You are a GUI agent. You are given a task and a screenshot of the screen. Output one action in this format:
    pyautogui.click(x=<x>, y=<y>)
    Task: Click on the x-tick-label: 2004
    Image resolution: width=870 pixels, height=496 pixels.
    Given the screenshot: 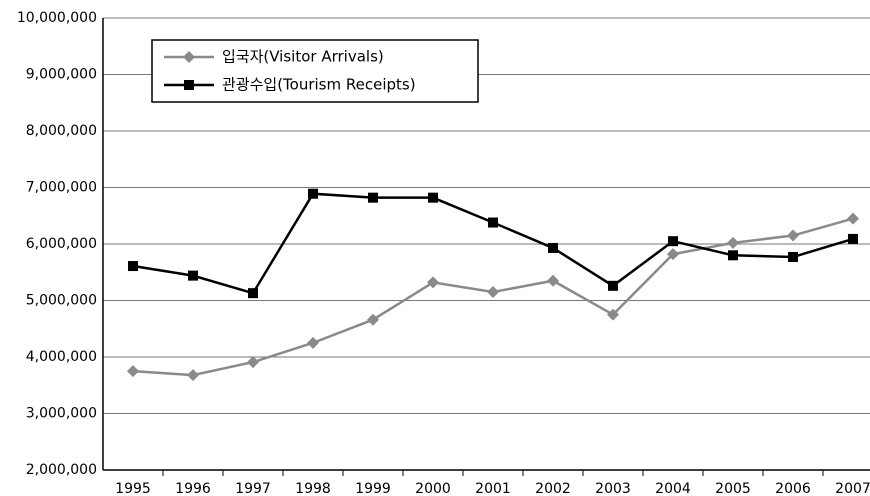 What is the action you would take?
    pyautogui.click(x=673, y=488)
    